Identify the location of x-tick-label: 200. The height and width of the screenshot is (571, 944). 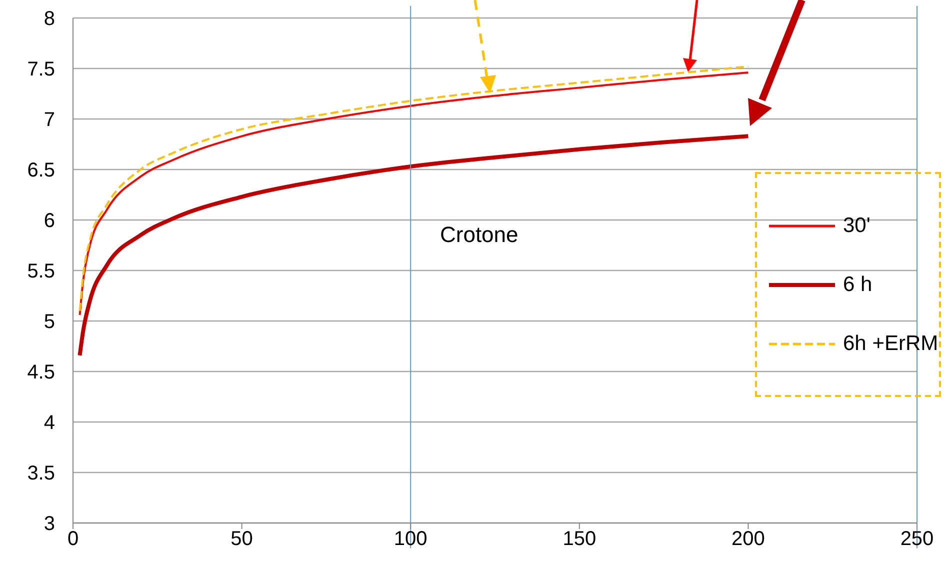
(748, 539).